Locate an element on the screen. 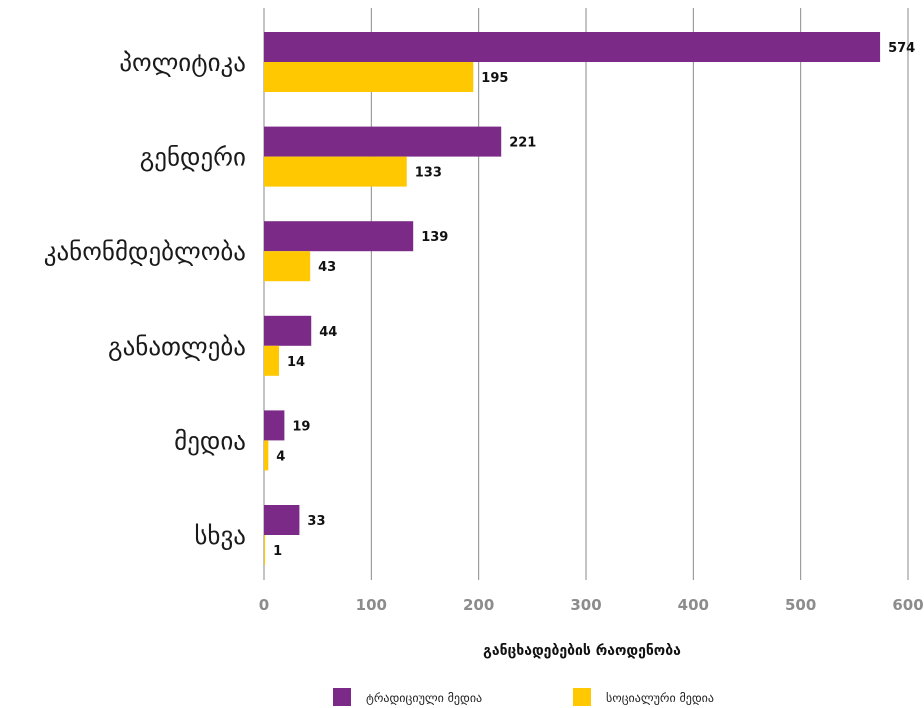 Image resolution: width=924 pixels, height=708 pixels. data-label: 1 is located at coordinates (277, 551).